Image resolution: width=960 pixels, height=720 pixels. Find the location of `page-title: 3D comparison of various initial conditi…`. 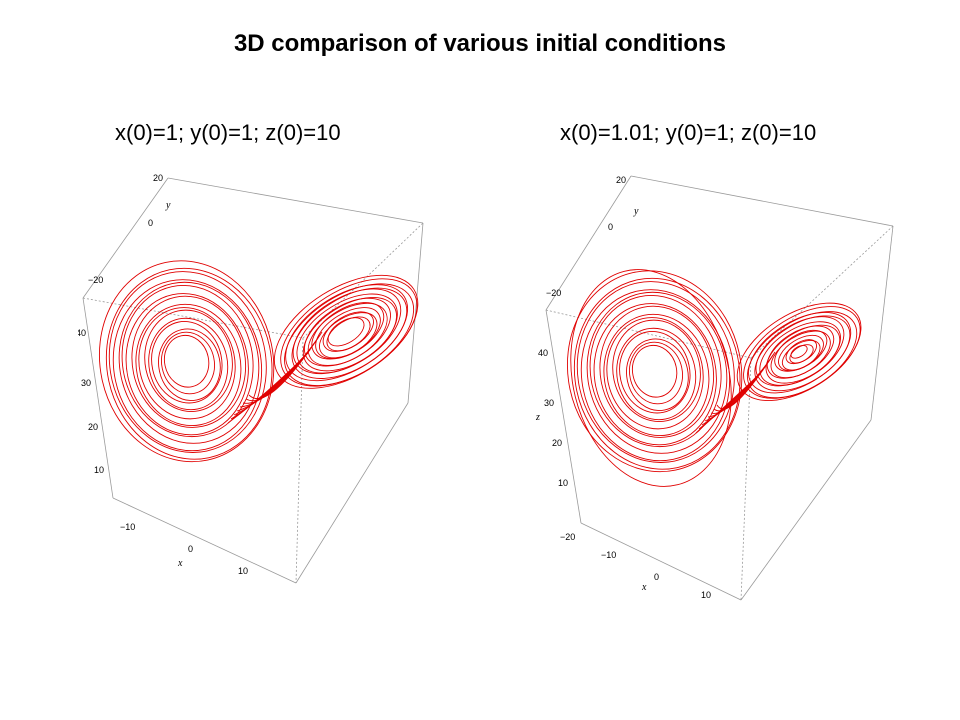

page-title: 3D comparison of various initial conditi… is located at coordinates (480, 43).